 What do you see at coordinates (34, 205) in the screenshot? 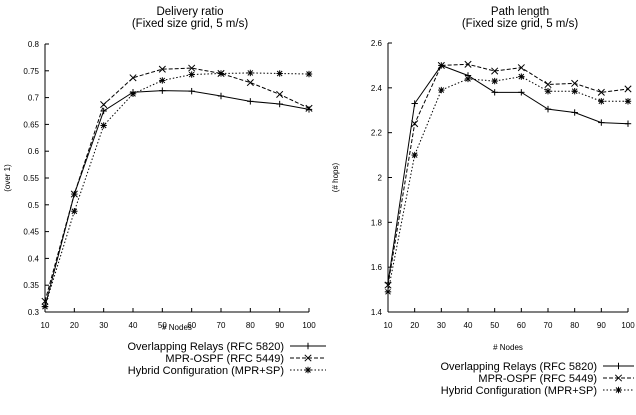
I see `y-tick-label: 0.5` at bounding box center [34, 205].